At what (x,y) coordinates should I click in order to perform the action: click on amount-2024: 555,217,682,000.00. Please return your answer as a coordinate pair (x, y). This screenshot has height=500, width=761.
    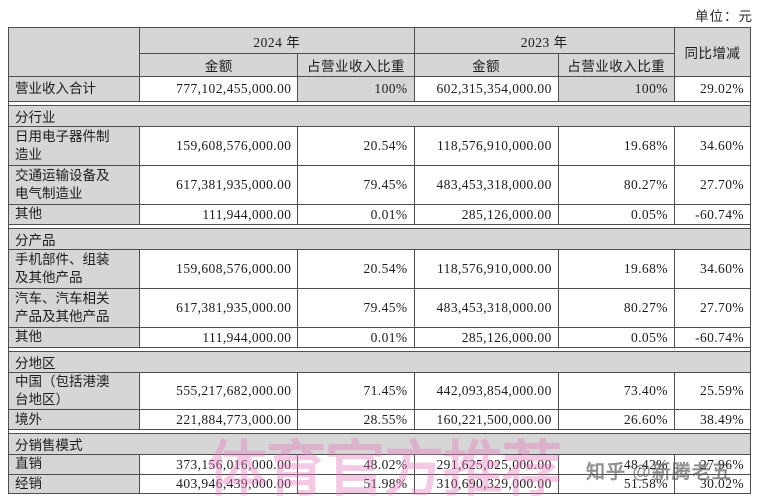
    Looking at the image, I should click on (219, 391).